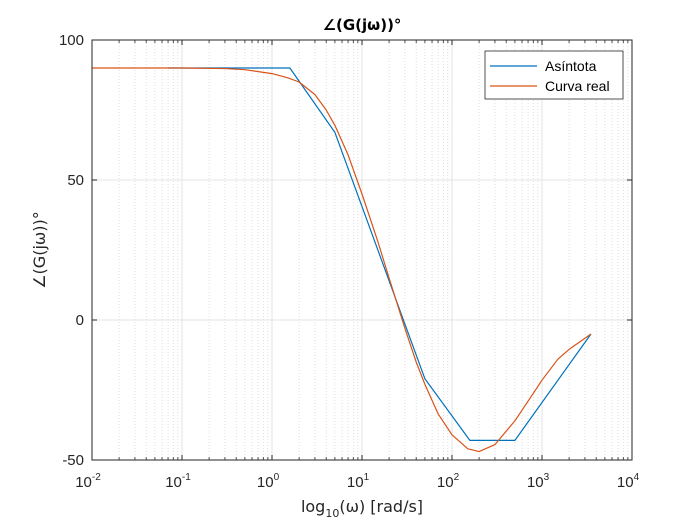  Describe the element at coordinates (577, 86) in the screenshot. I see `legend-label-curva-real: Curva real` at that location.